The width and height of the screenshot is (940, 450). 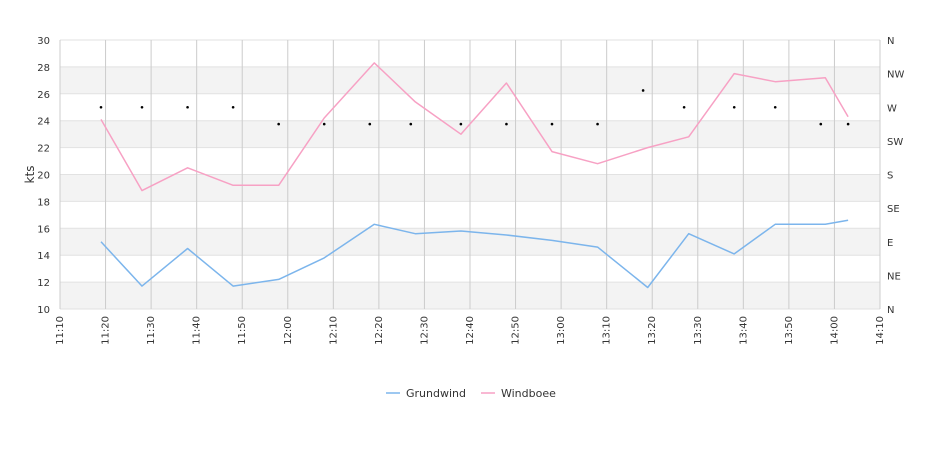 I want to click on direction-points, so click(x=474, y=107).